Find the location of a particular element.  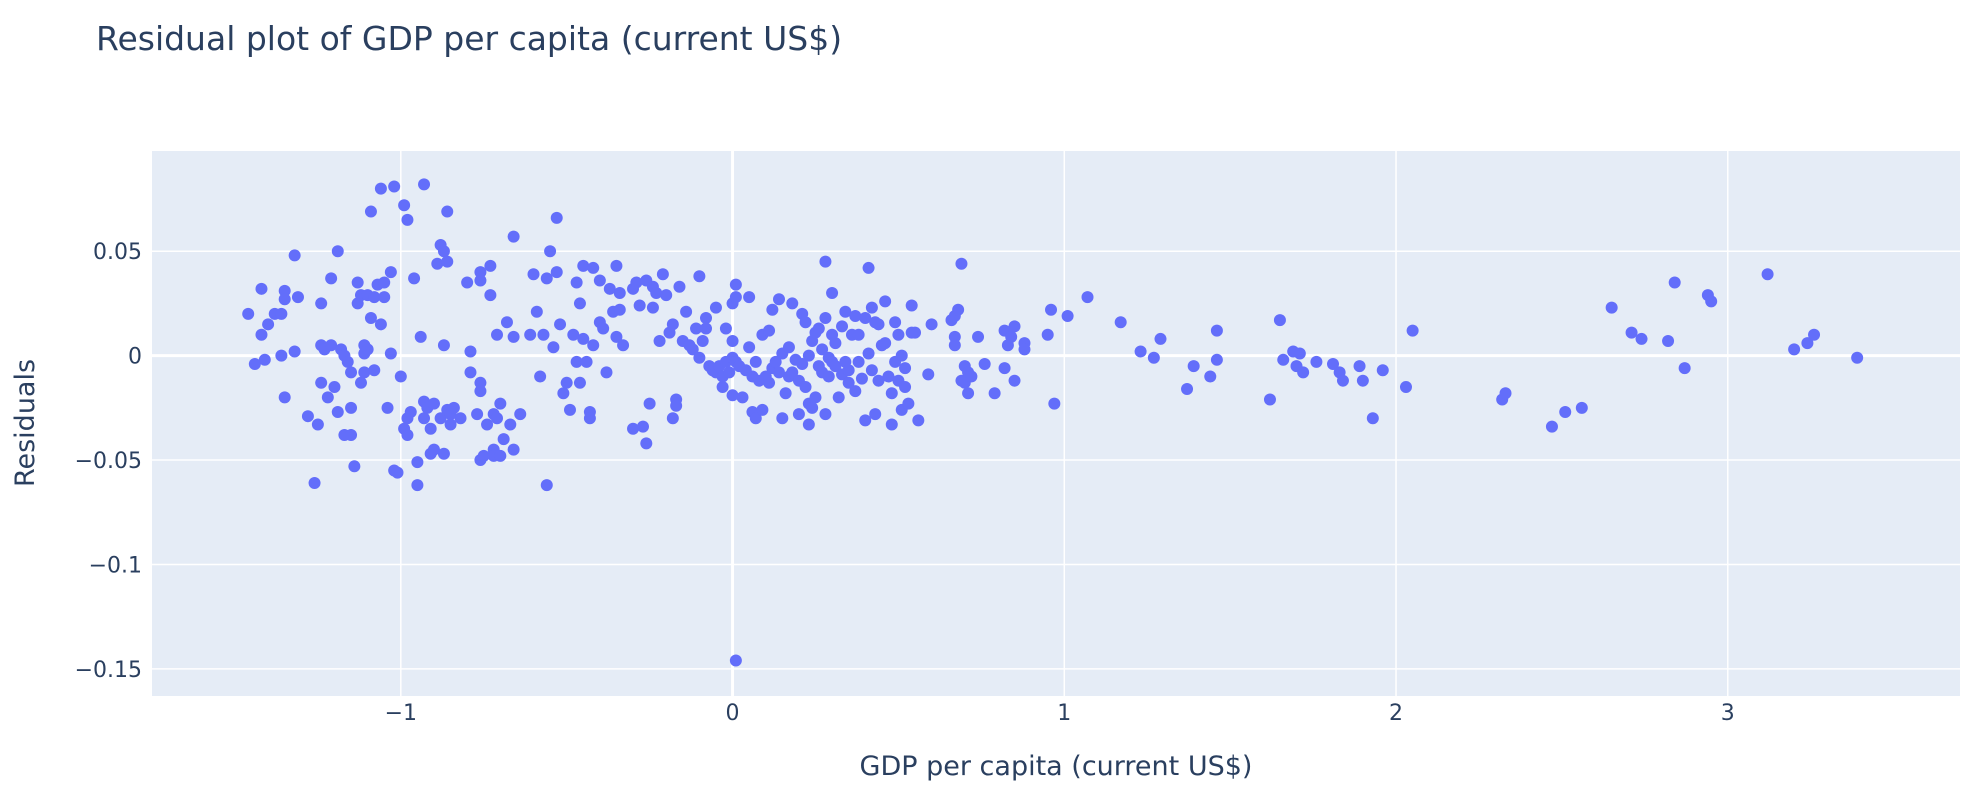

x-tick-label: −1 is located at coordinates (401, 713).